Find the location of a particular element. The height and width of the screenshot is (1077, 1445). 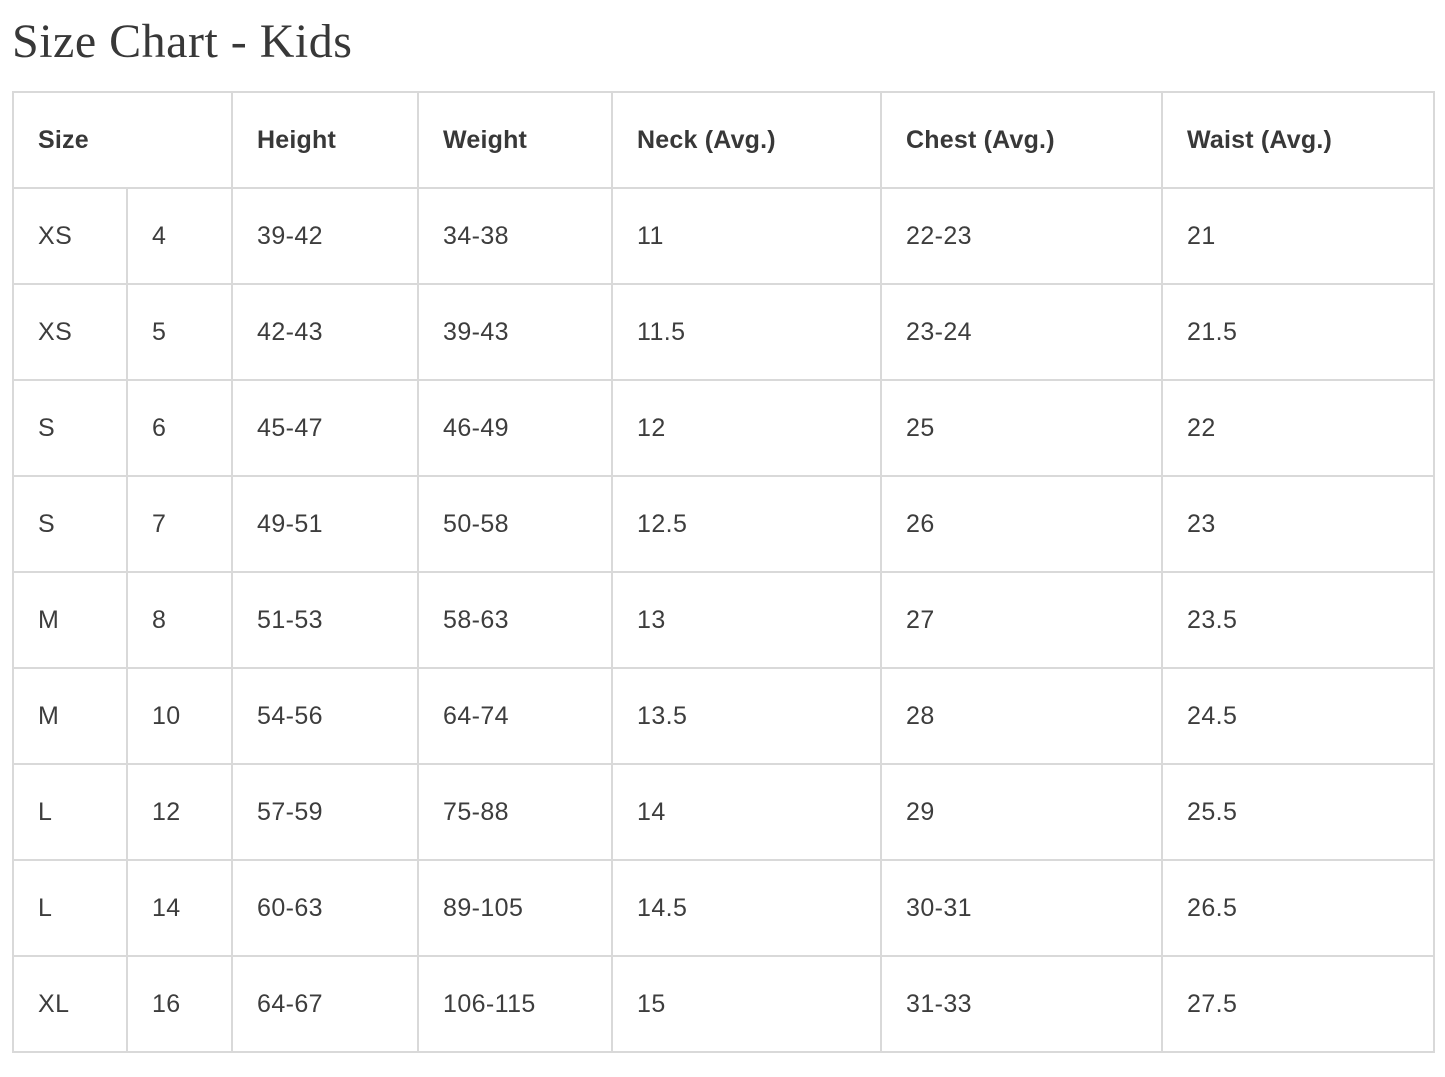

chest-cell: 26 is located at coordinates (1022, 524).